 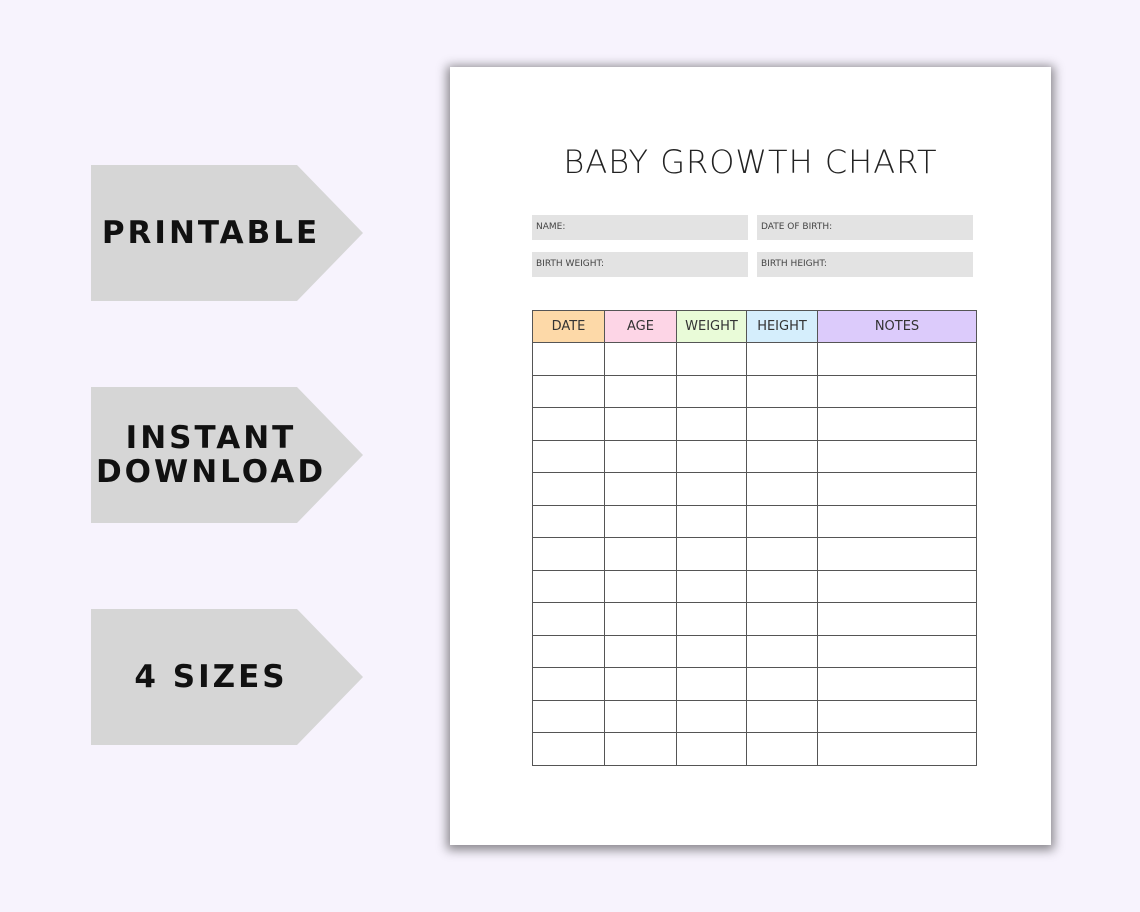 I want to click on badge-text: 4 SIZES, so click(x=211, y=677).